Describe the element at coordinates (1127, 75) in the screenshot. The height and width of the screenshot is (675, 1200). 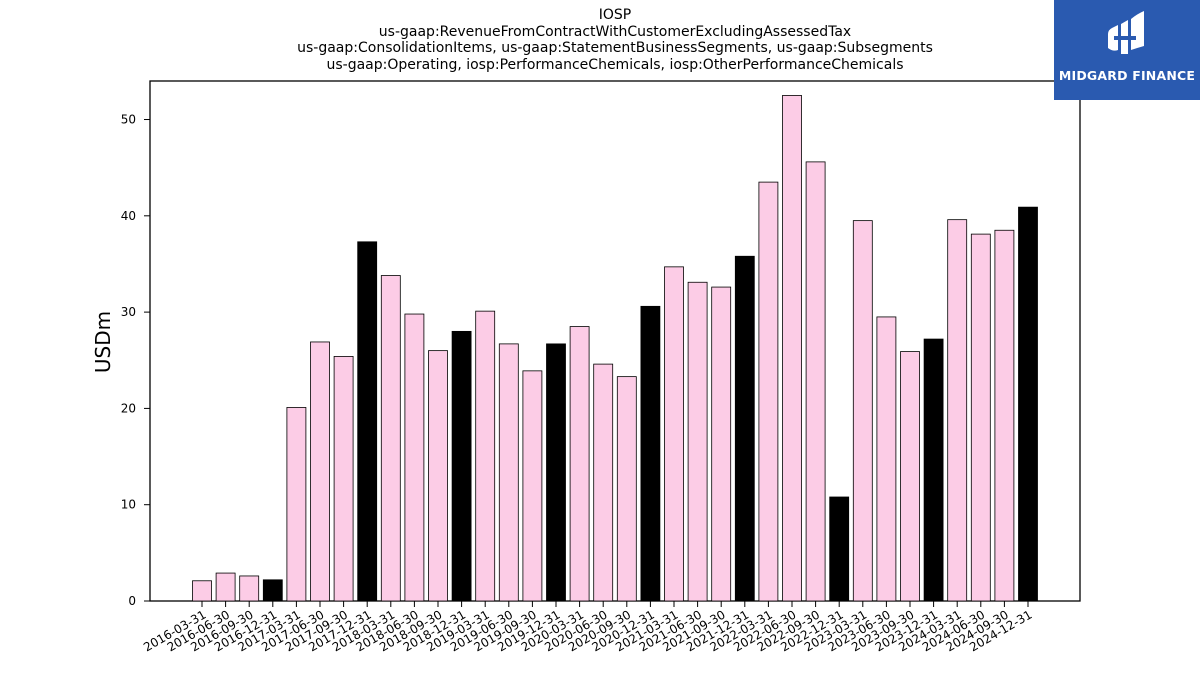
I see `logo-text: MIDGARD FINANCE` at that location.